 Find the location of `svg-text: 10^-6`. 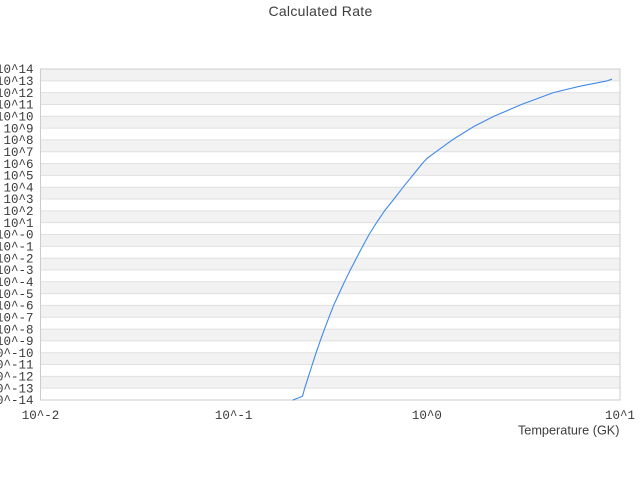

svg-text: 10^-6 is located at coordinates (17, 307).